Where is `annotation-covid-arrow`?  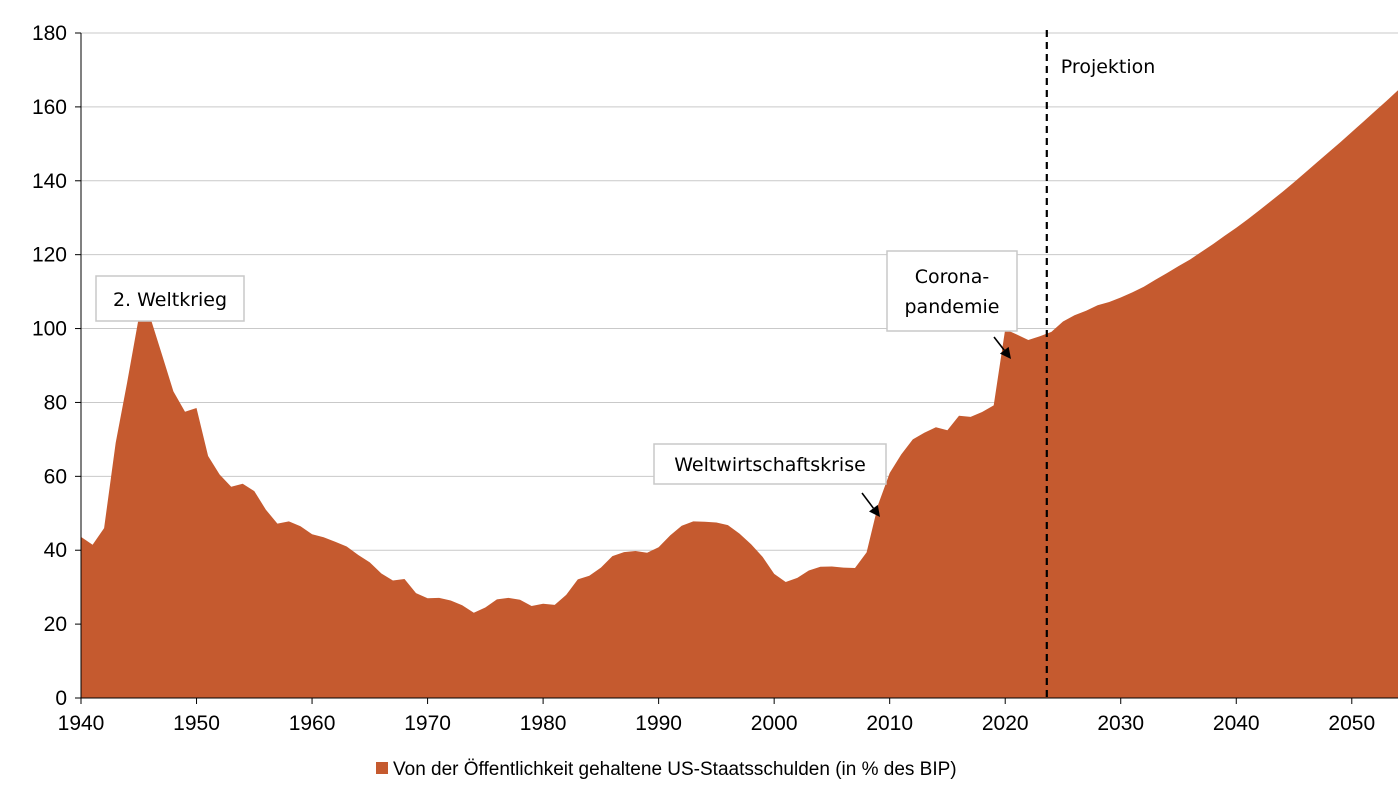 annotation-covid-arrow is located at coordinates (999, 343).